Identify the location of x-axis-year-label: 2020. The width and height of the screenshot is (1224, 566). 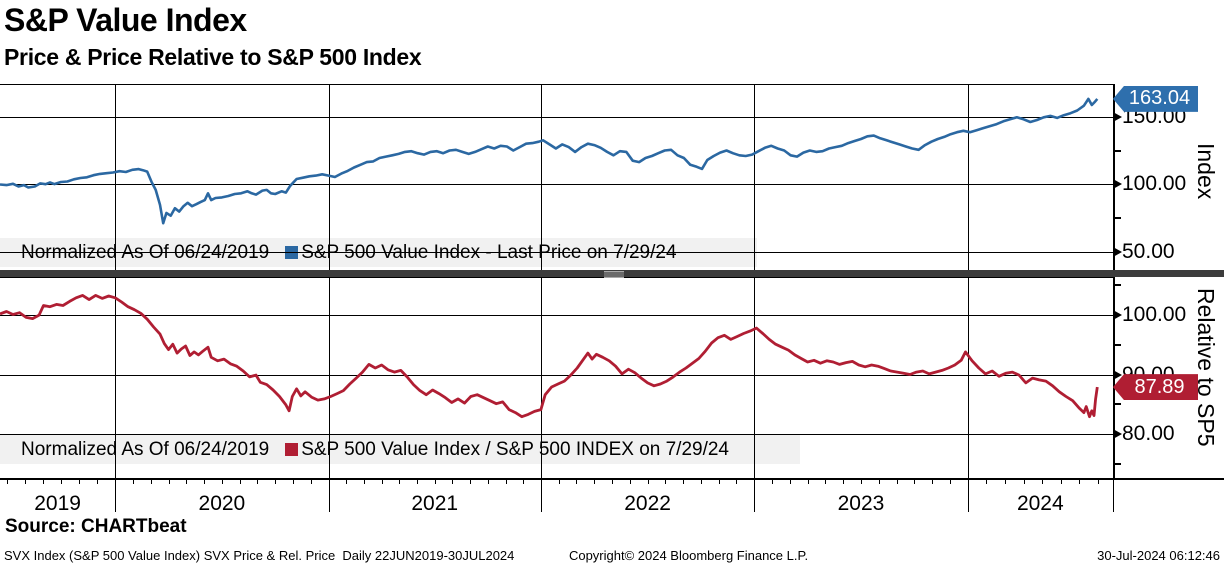
(222, 503).